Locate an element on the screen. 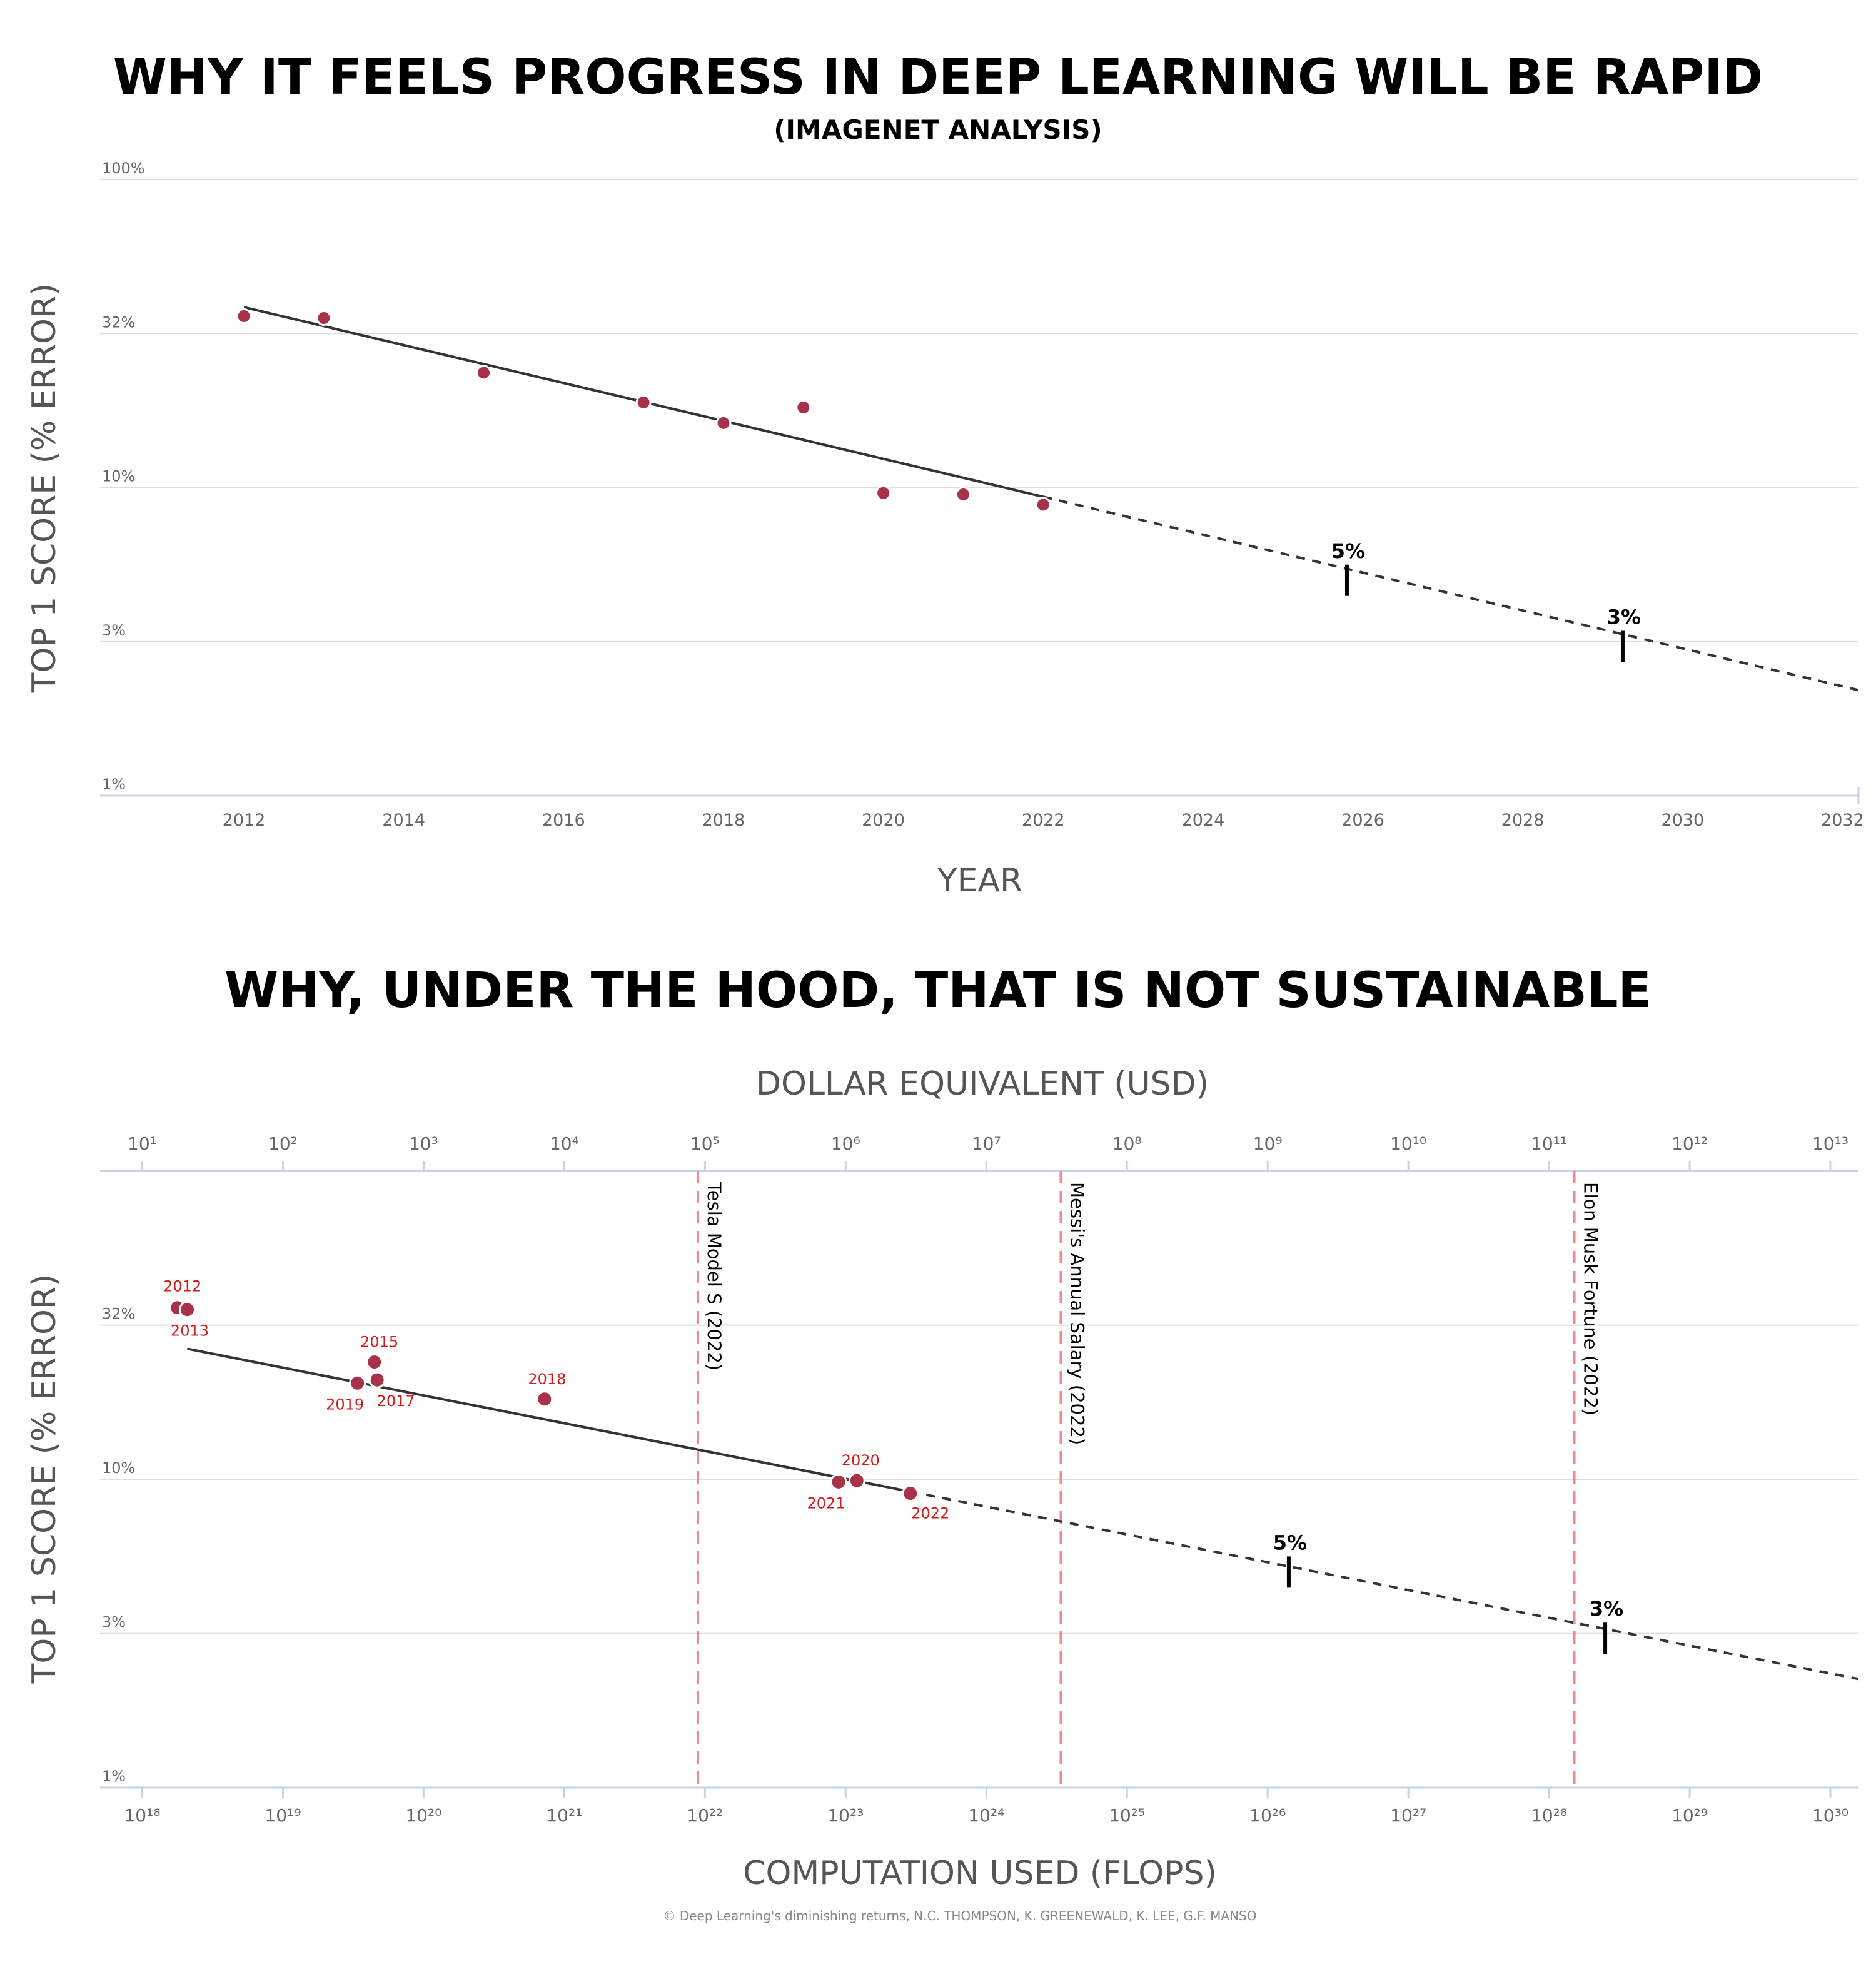 This screenshot has height=1964, width=1876. reference-label: Tesla Model S (2022) is located at coordinates (714, 1276).